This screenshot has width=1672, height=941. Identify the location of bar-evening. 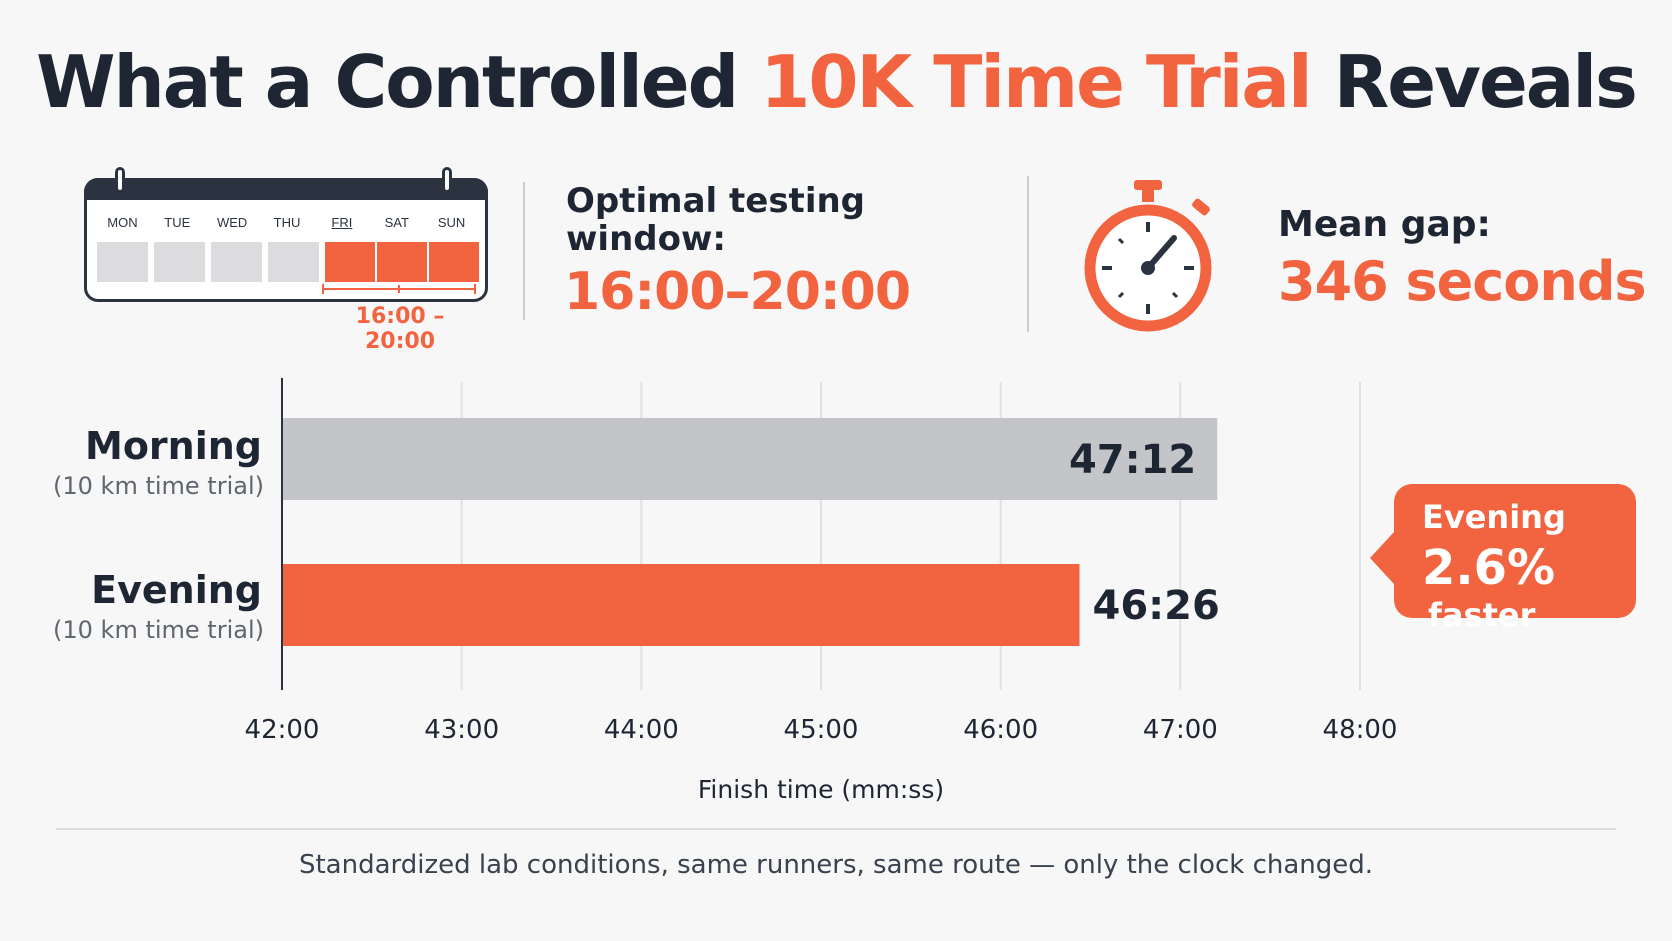
(681, 605).